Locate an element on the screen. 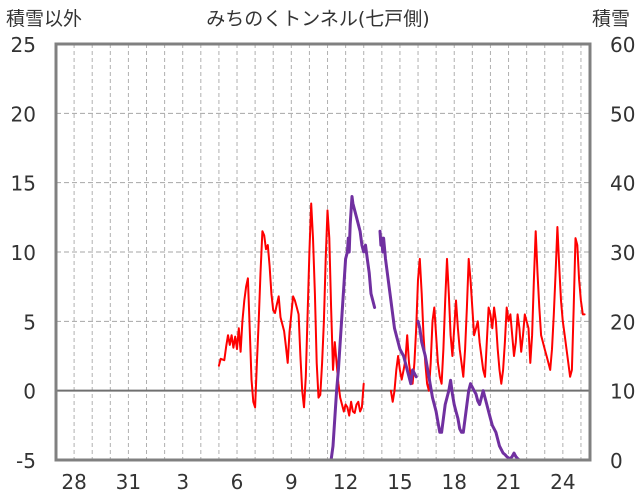 Image resolution: width=636 pixels, height=501 pixels. x-tick-label: 18 is located at coordinates (454, 482).